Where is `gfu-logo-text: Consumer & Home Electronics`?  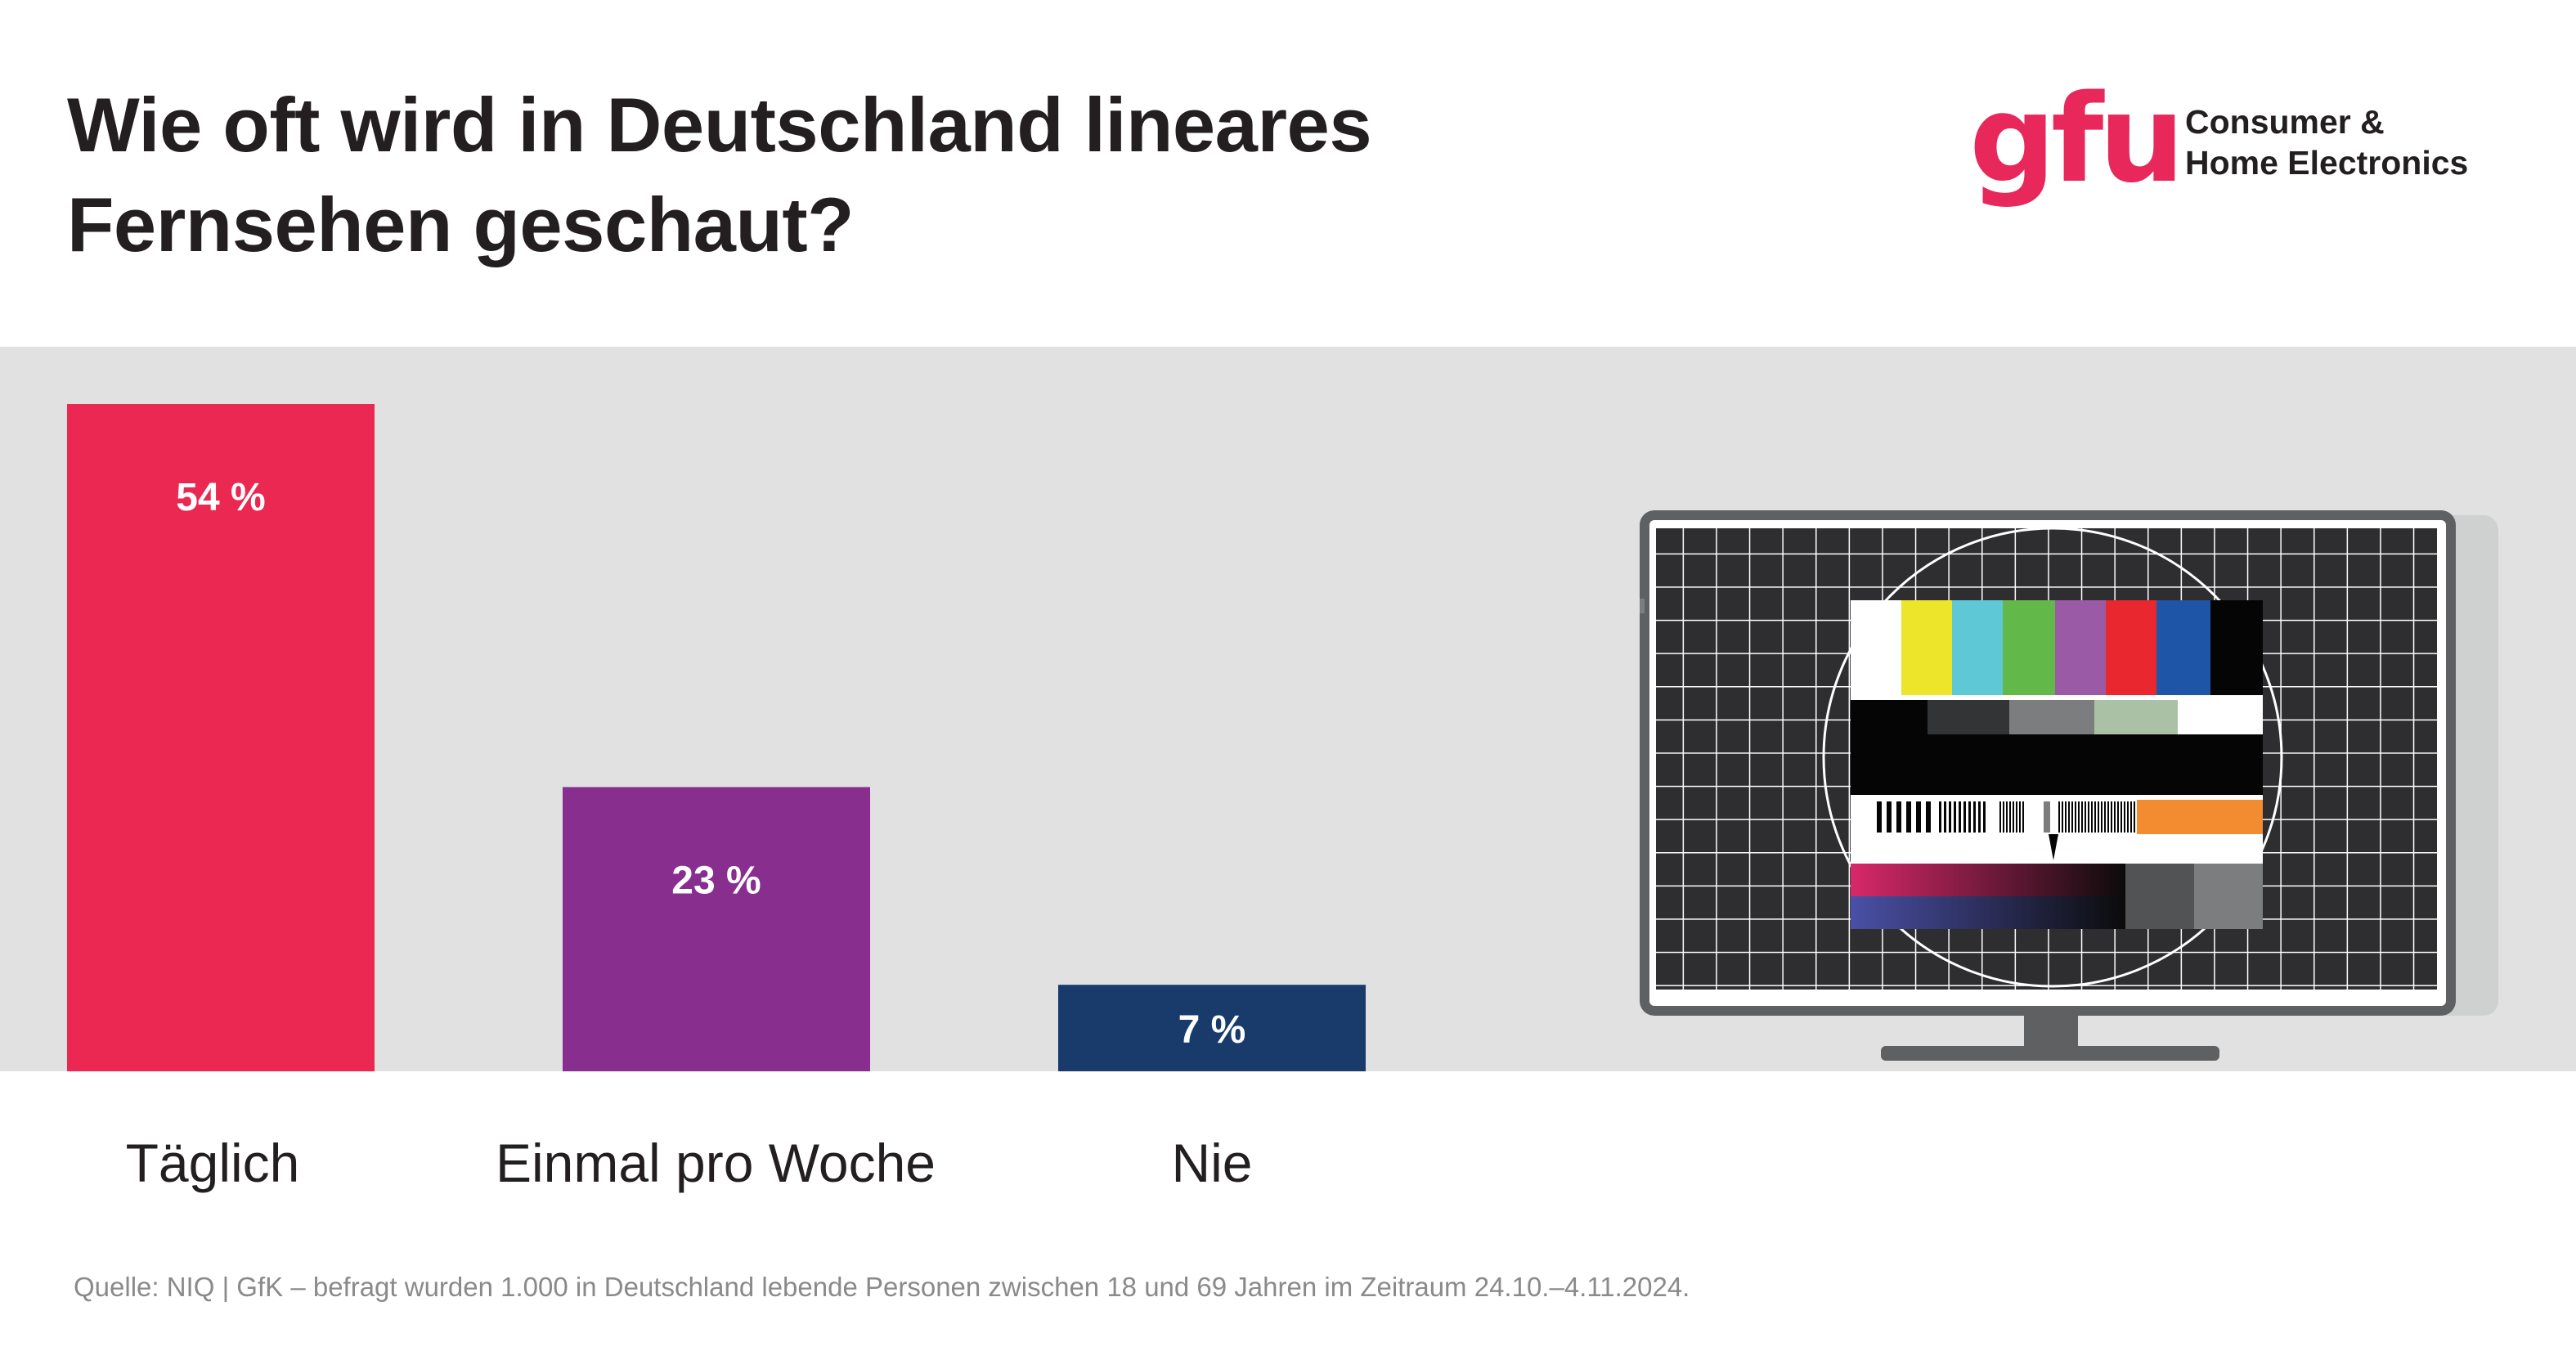
gfu-logo-text: Consumer & Home Electronics is located at coordinates (2327, 142).